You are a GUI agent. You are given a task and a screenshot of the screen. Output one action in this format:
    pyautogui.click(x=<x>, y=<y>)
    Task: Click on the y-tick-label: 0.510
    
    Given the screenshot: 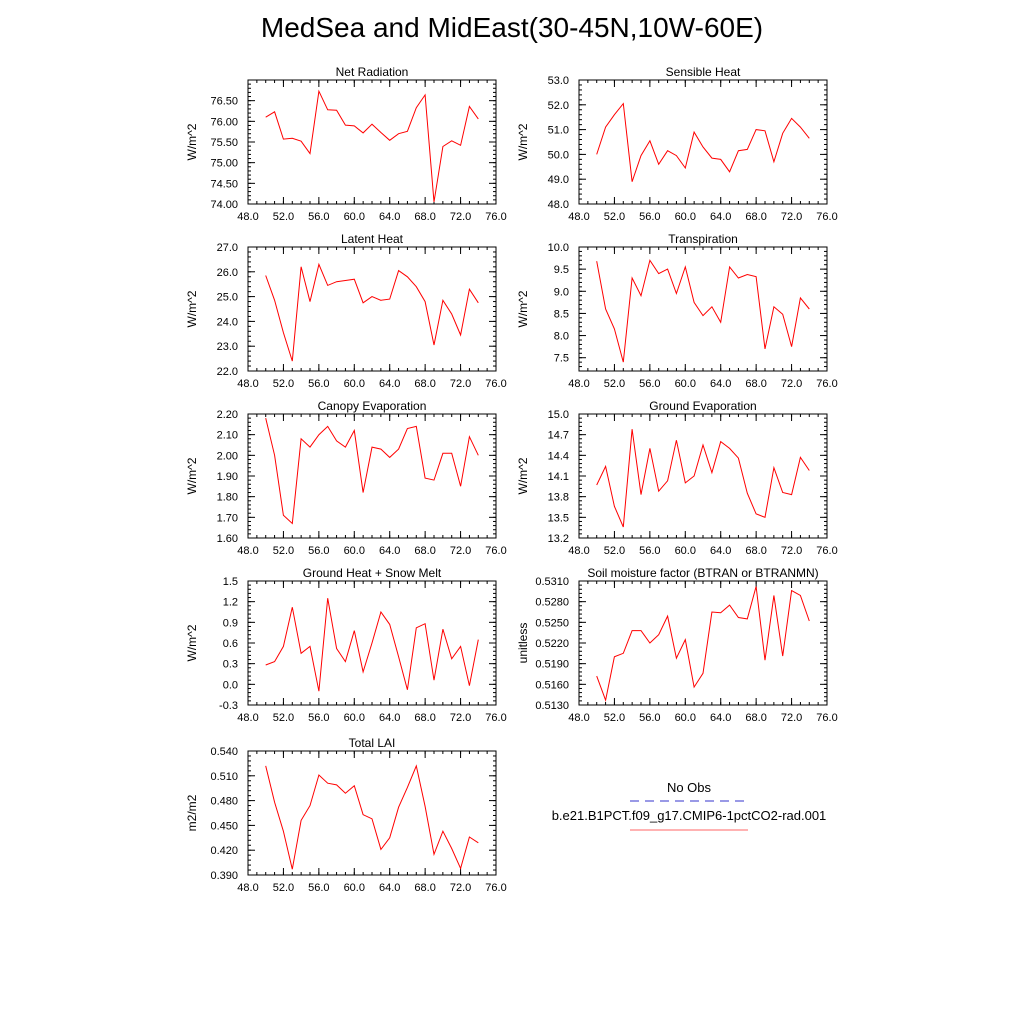 What is the action you would take?
    pyautogui.click(x=224, y=777)
    